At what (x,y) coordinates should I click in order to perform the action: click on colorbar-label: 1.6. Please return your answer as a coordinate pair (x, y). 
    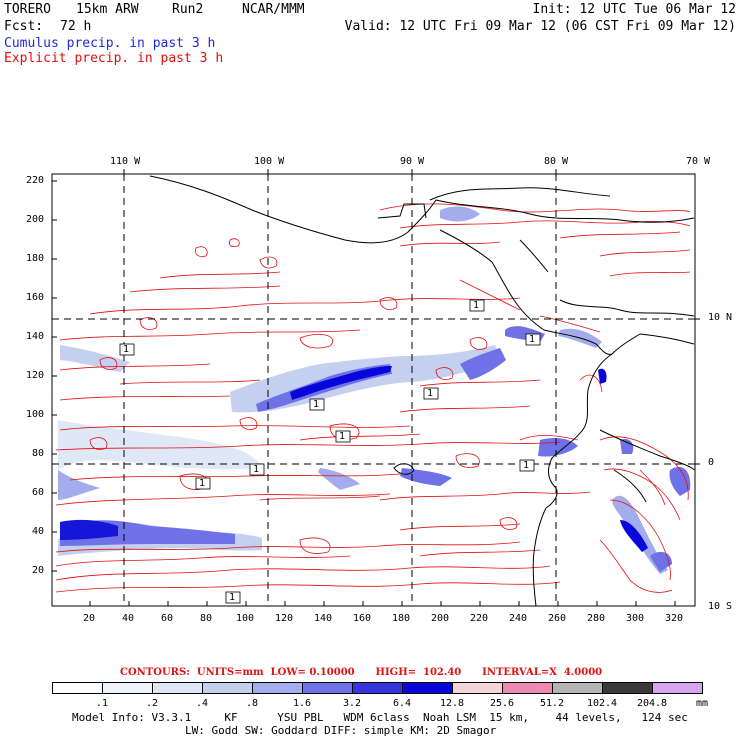
    Looking at the image, I should click on (302, 703).